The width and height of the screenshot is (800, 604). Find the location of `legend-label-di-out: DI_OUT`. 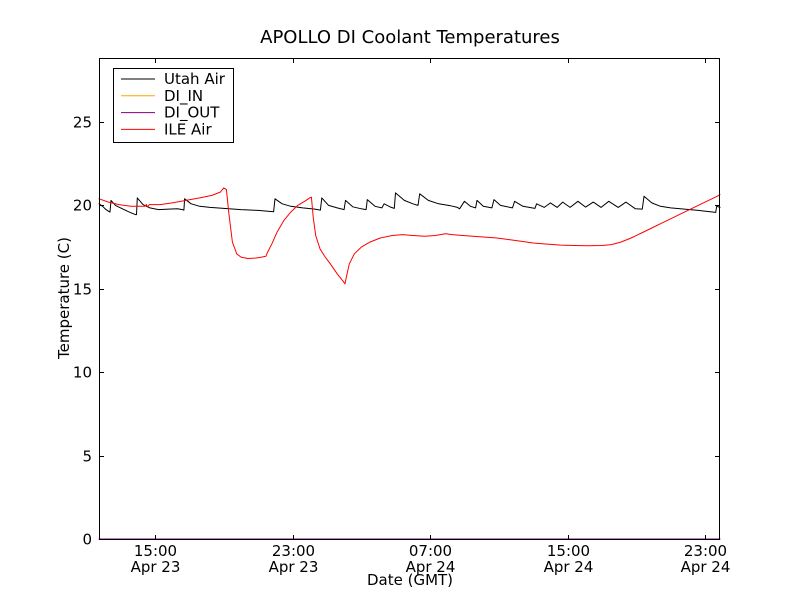

legend-label-di-out: DI_OUT is located at coordinates (192, 113).